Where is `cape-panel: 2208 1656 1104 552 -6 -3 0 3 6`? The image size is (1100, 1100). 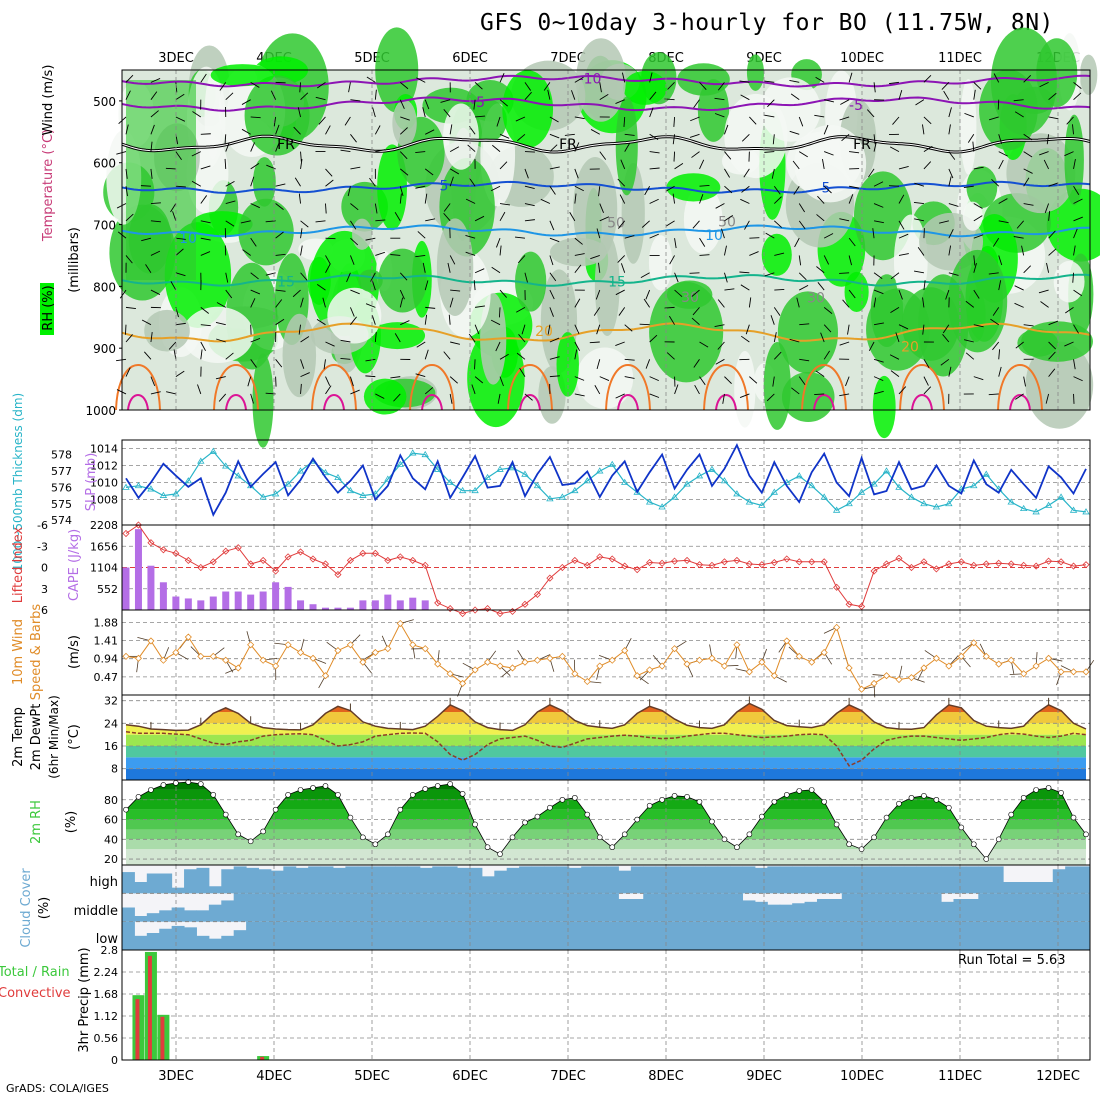 cape-panel: 2208 1656 1104 552 -6 -3 0 3 6 is located at coordinates (563, 568).